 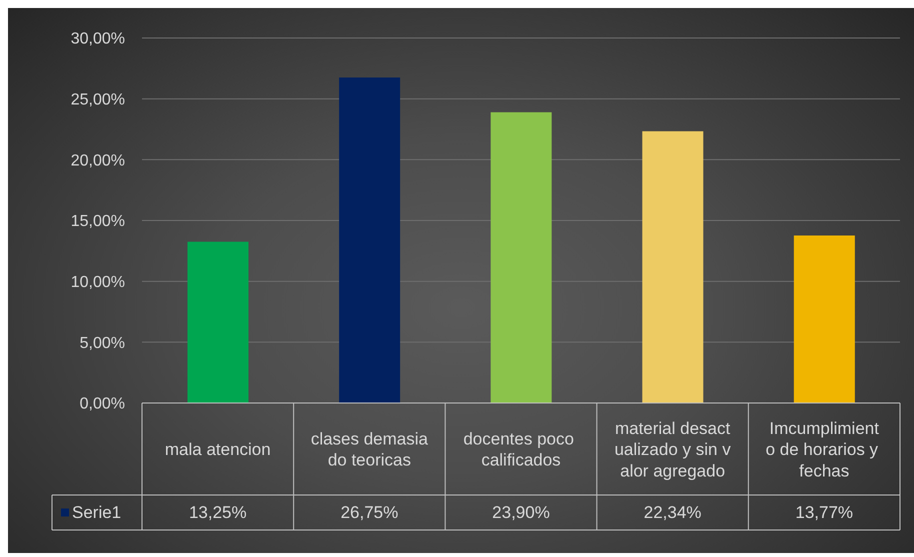 I want to click on x-tick-label: clases demasiado teoricas, so click(x=369, y=449).